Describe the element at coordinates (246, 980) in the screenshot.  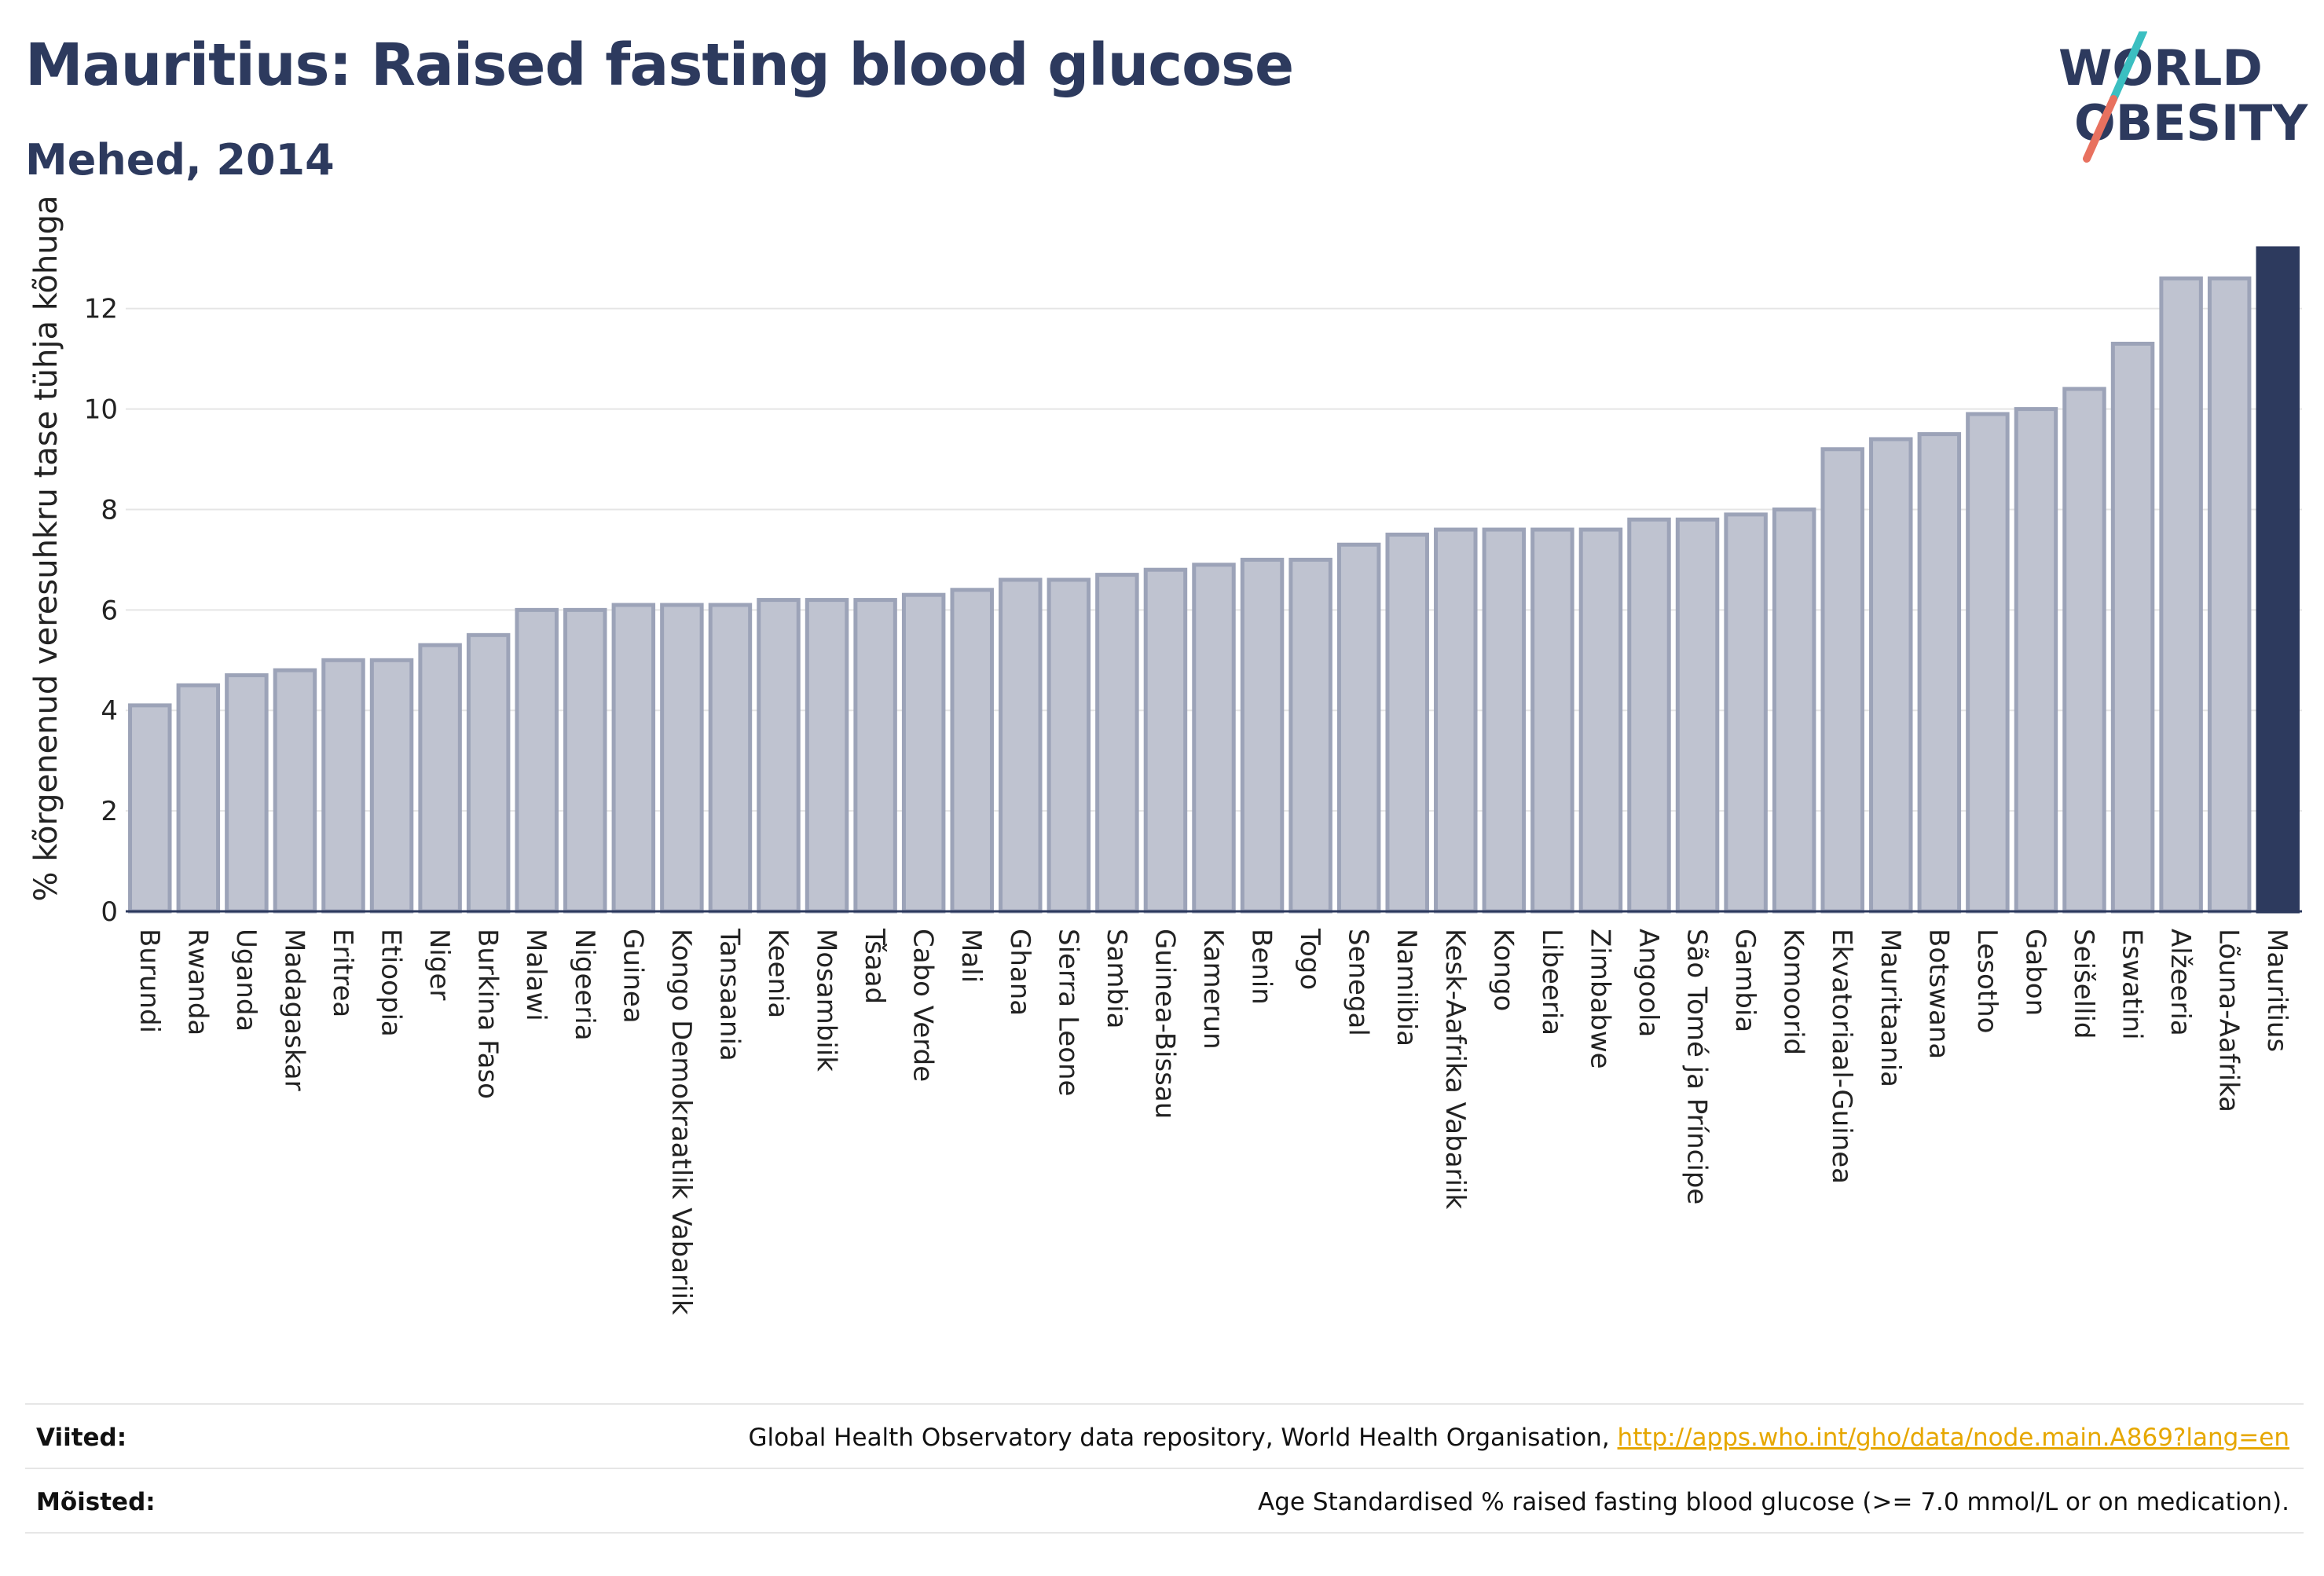
I see `x-tick-label: Uganda` at that location.